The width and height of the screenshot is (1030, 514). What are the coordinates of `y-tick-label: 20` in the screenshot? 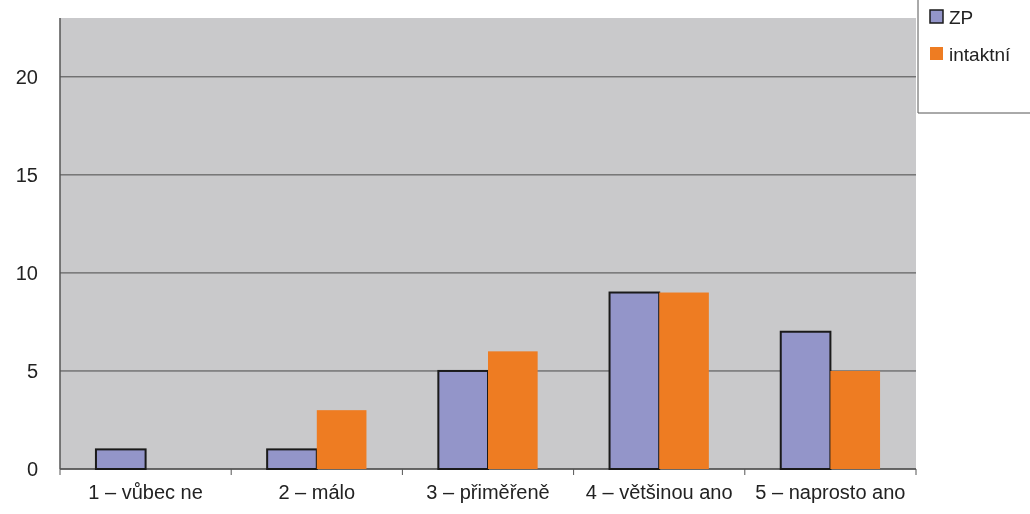 It's located at (26, 76).